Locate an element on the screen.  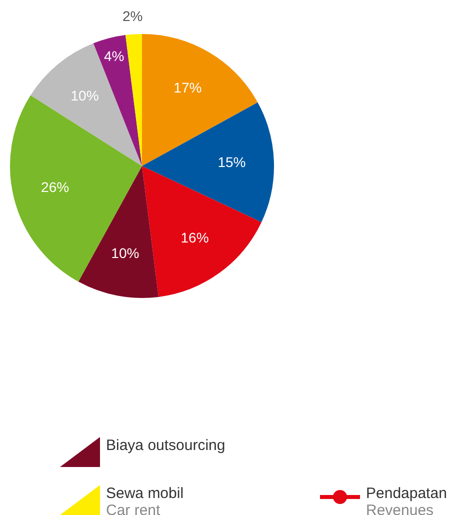
data-label: 17% is located at coordinates (188, 88).